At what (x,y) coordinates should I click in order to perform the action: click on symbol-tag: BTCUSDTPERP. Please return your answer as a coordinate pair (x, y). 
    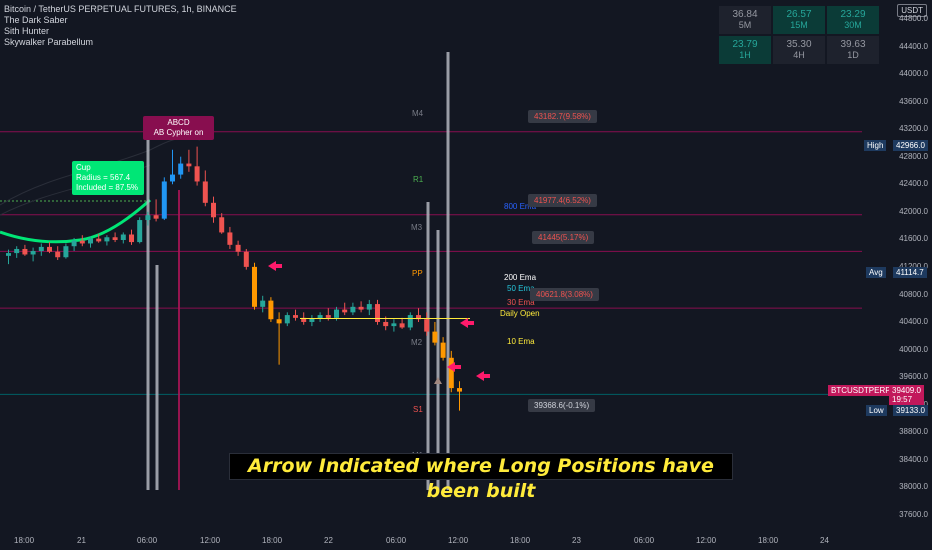
    Looking at the image, I should click on (861, 390).